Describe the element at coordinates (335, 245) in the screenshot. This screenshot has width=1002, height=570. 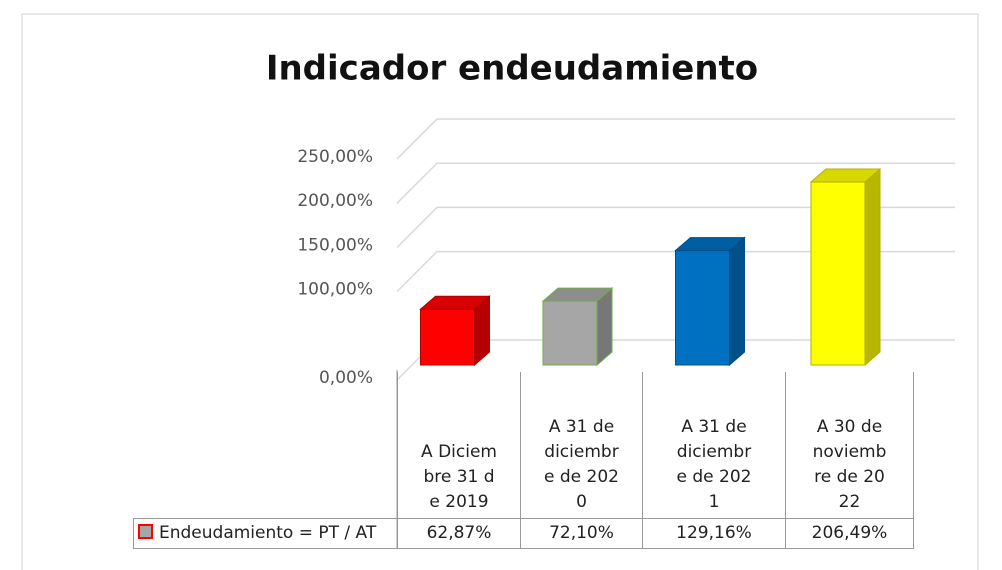
I see `y-tick-label: 150,00%` at that location.